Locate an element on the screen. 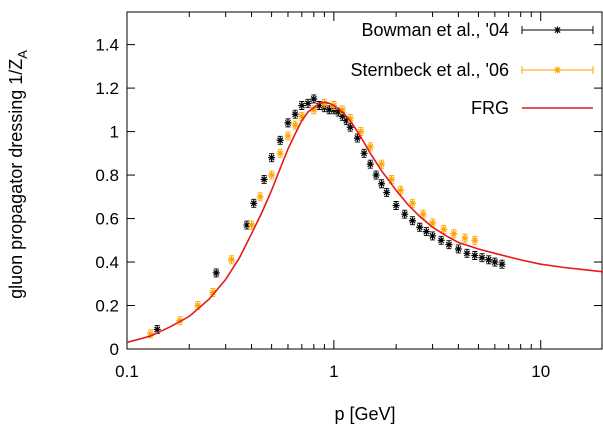 The image size is (603, 437). x-tick-label: 1 is located at coordinates (333, 371).